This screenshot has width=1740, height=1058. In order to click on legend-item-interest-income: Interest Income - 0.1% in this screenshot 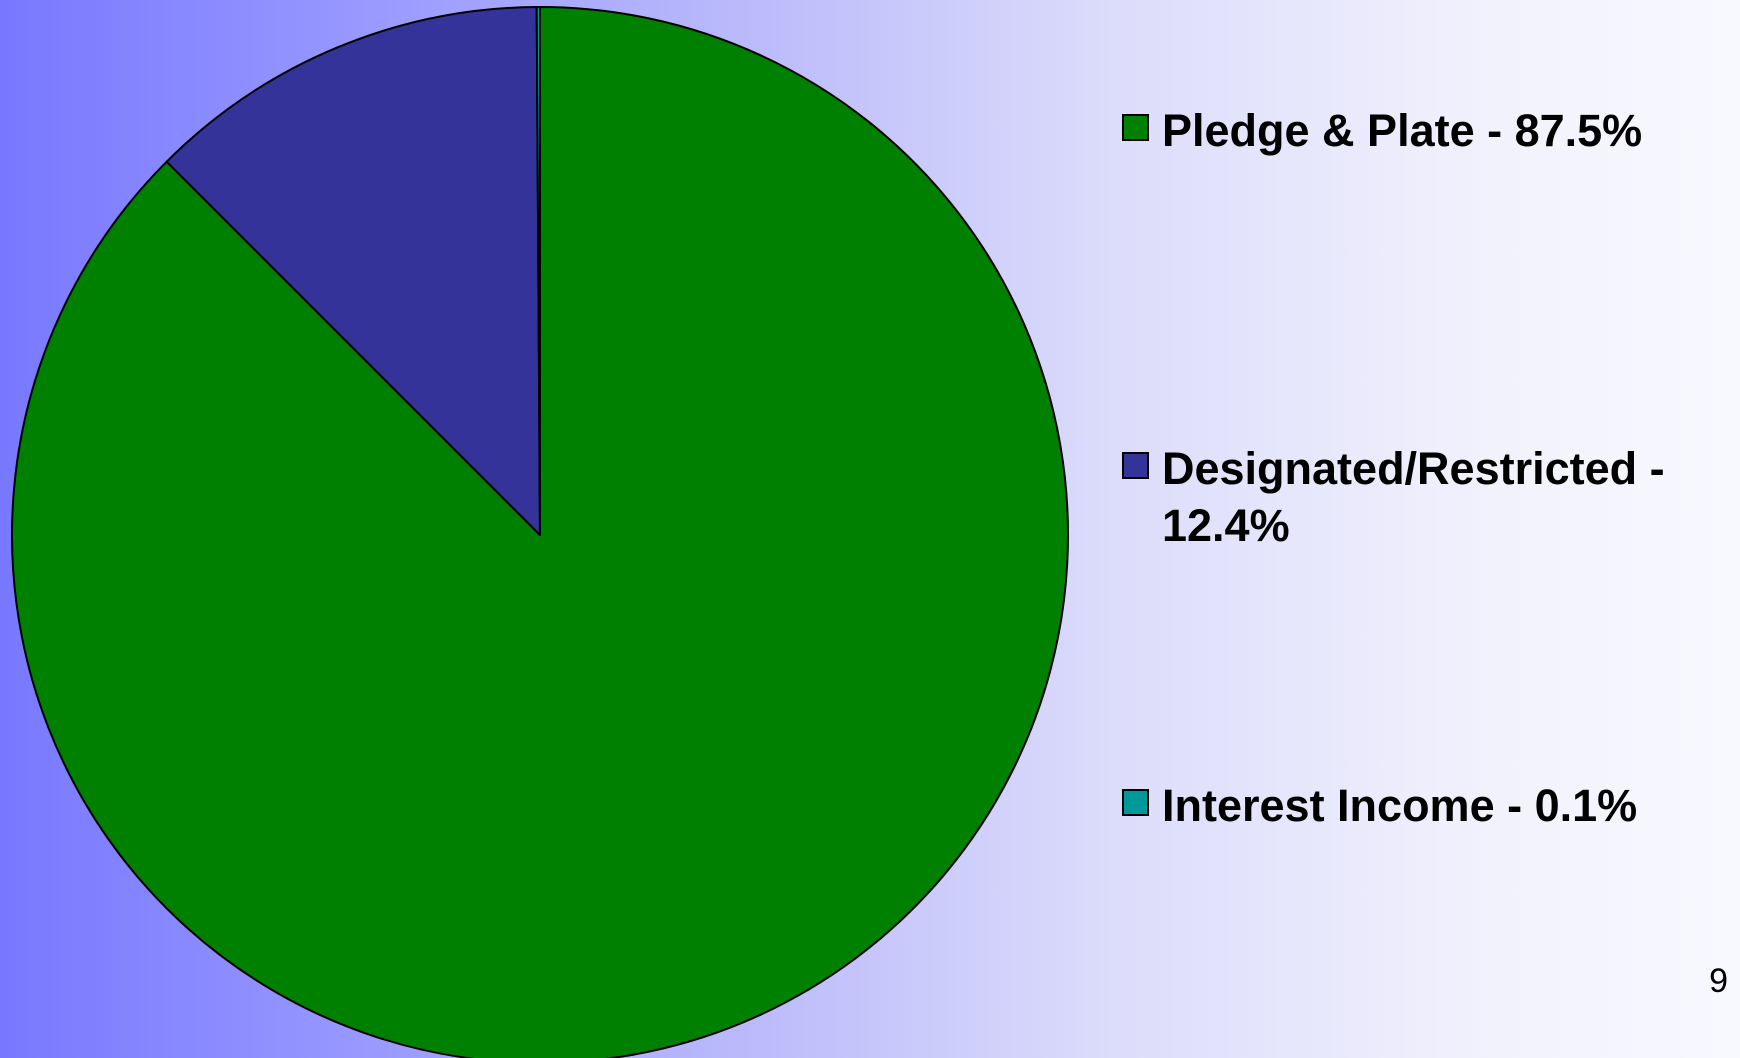, I will do `click(1427, 805)`.